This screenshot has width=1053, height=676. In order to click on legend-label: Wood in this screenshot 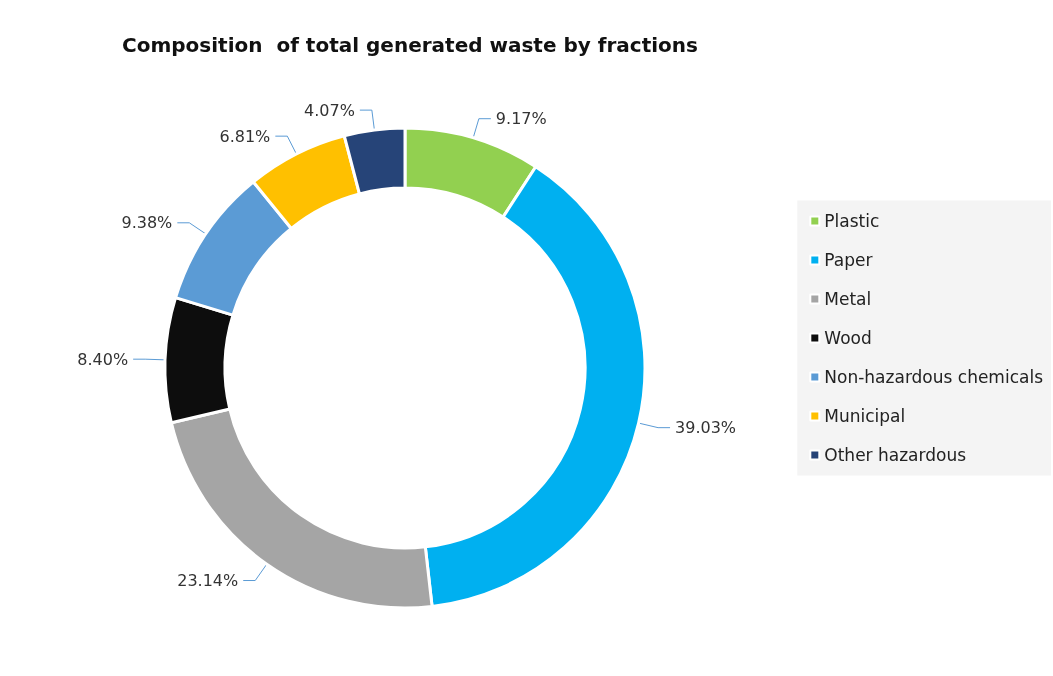, I will do `click(848, 338)`.